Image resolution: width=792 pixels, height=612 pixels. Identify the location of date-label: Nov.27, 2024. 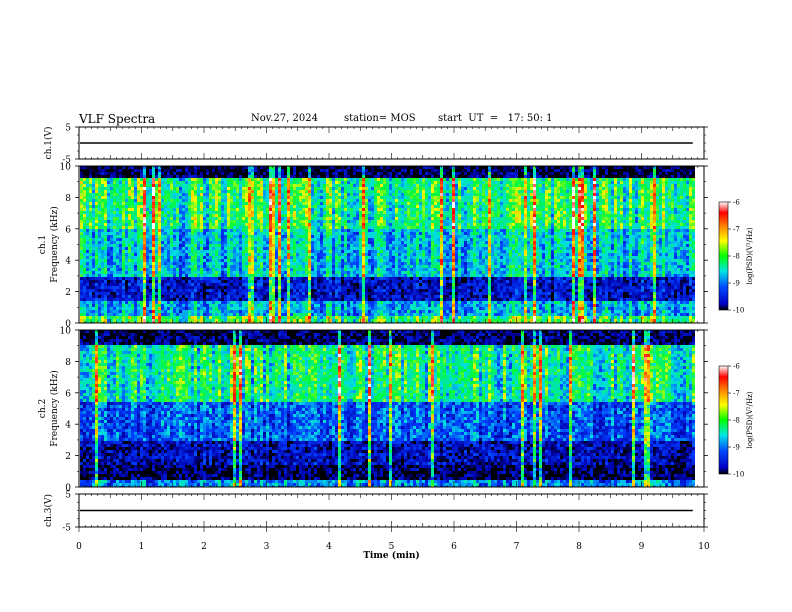
(284, 118).